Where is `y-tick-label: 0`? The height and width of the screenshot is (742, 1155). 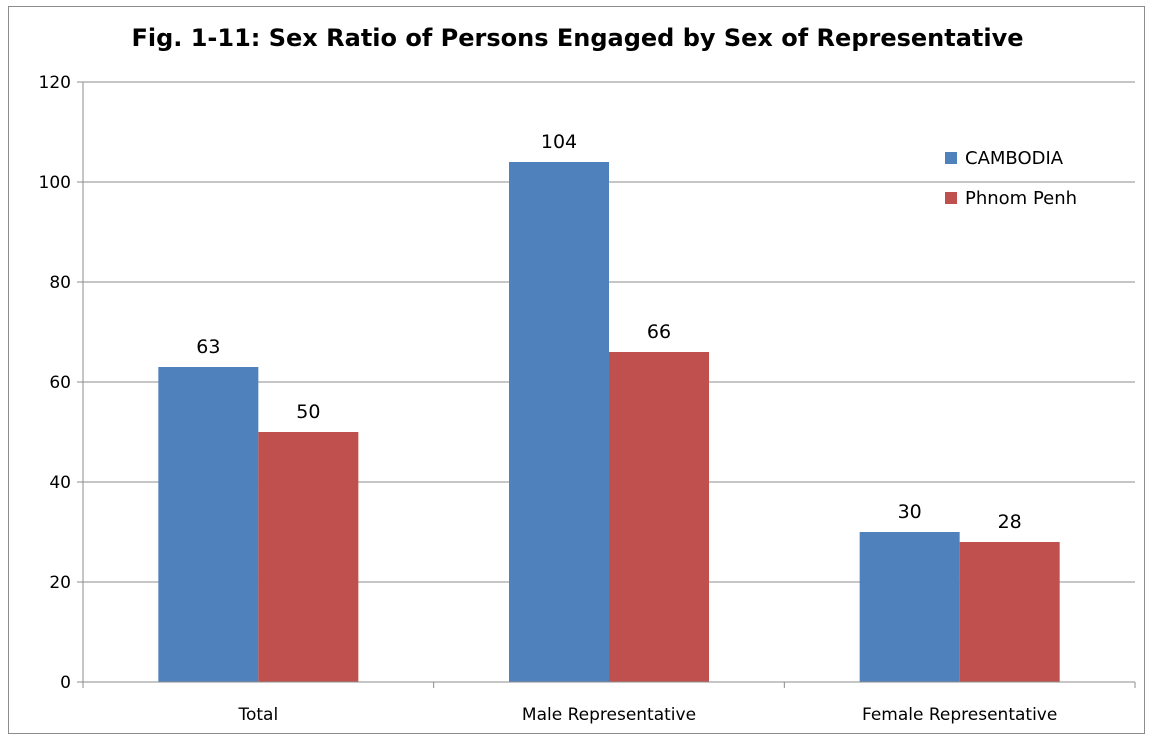 y-tick-label: 0 is located at coordinates (65, 683).